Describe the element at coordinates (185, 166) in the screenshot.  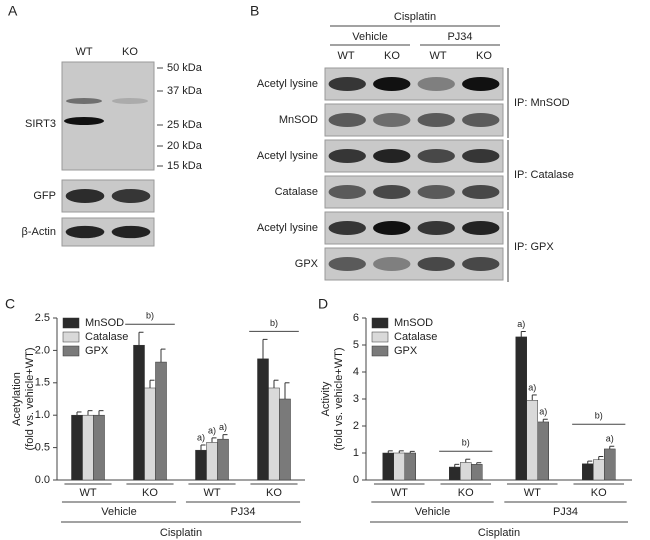
I see `marker-label: 15 kDa` at that location.